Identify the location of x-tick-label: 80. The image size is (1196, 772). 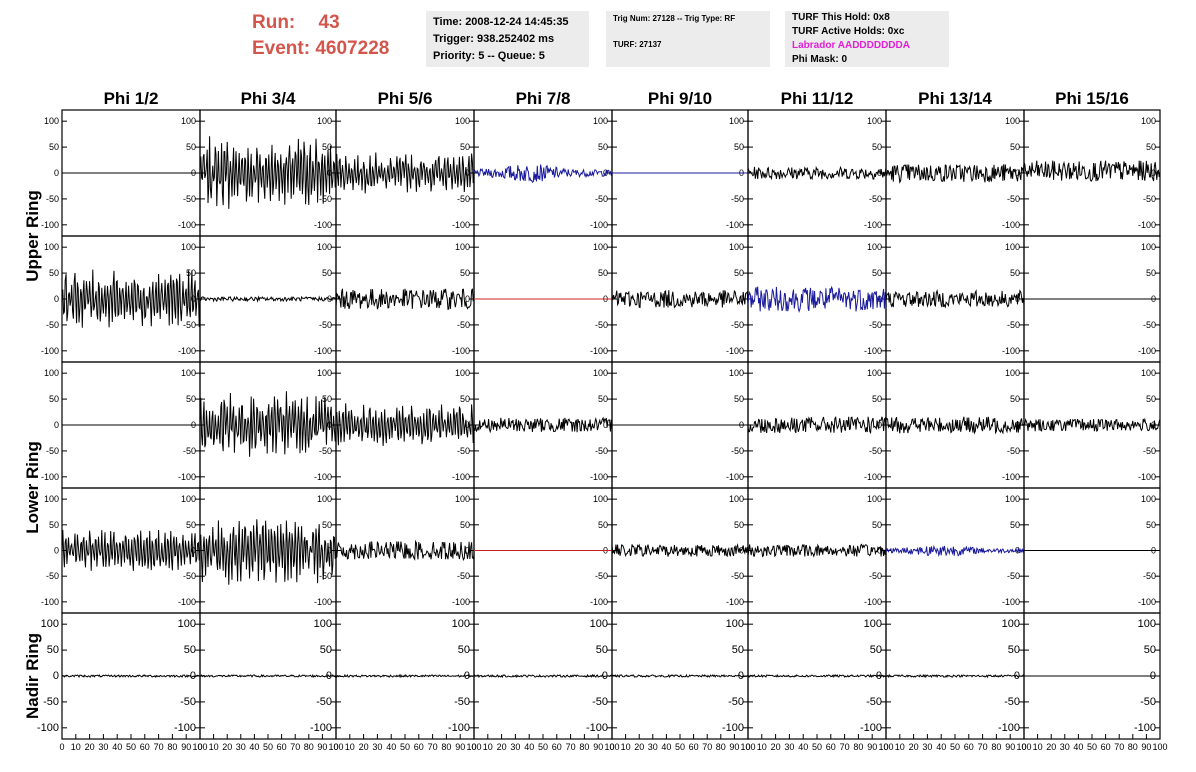
(1133, 747).